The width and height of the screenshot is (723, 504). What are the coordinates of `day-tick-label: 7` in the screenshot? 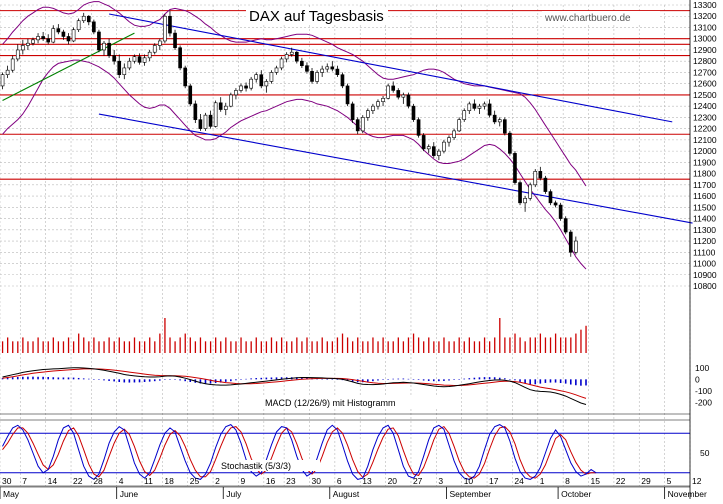 It's located at (24, 481).